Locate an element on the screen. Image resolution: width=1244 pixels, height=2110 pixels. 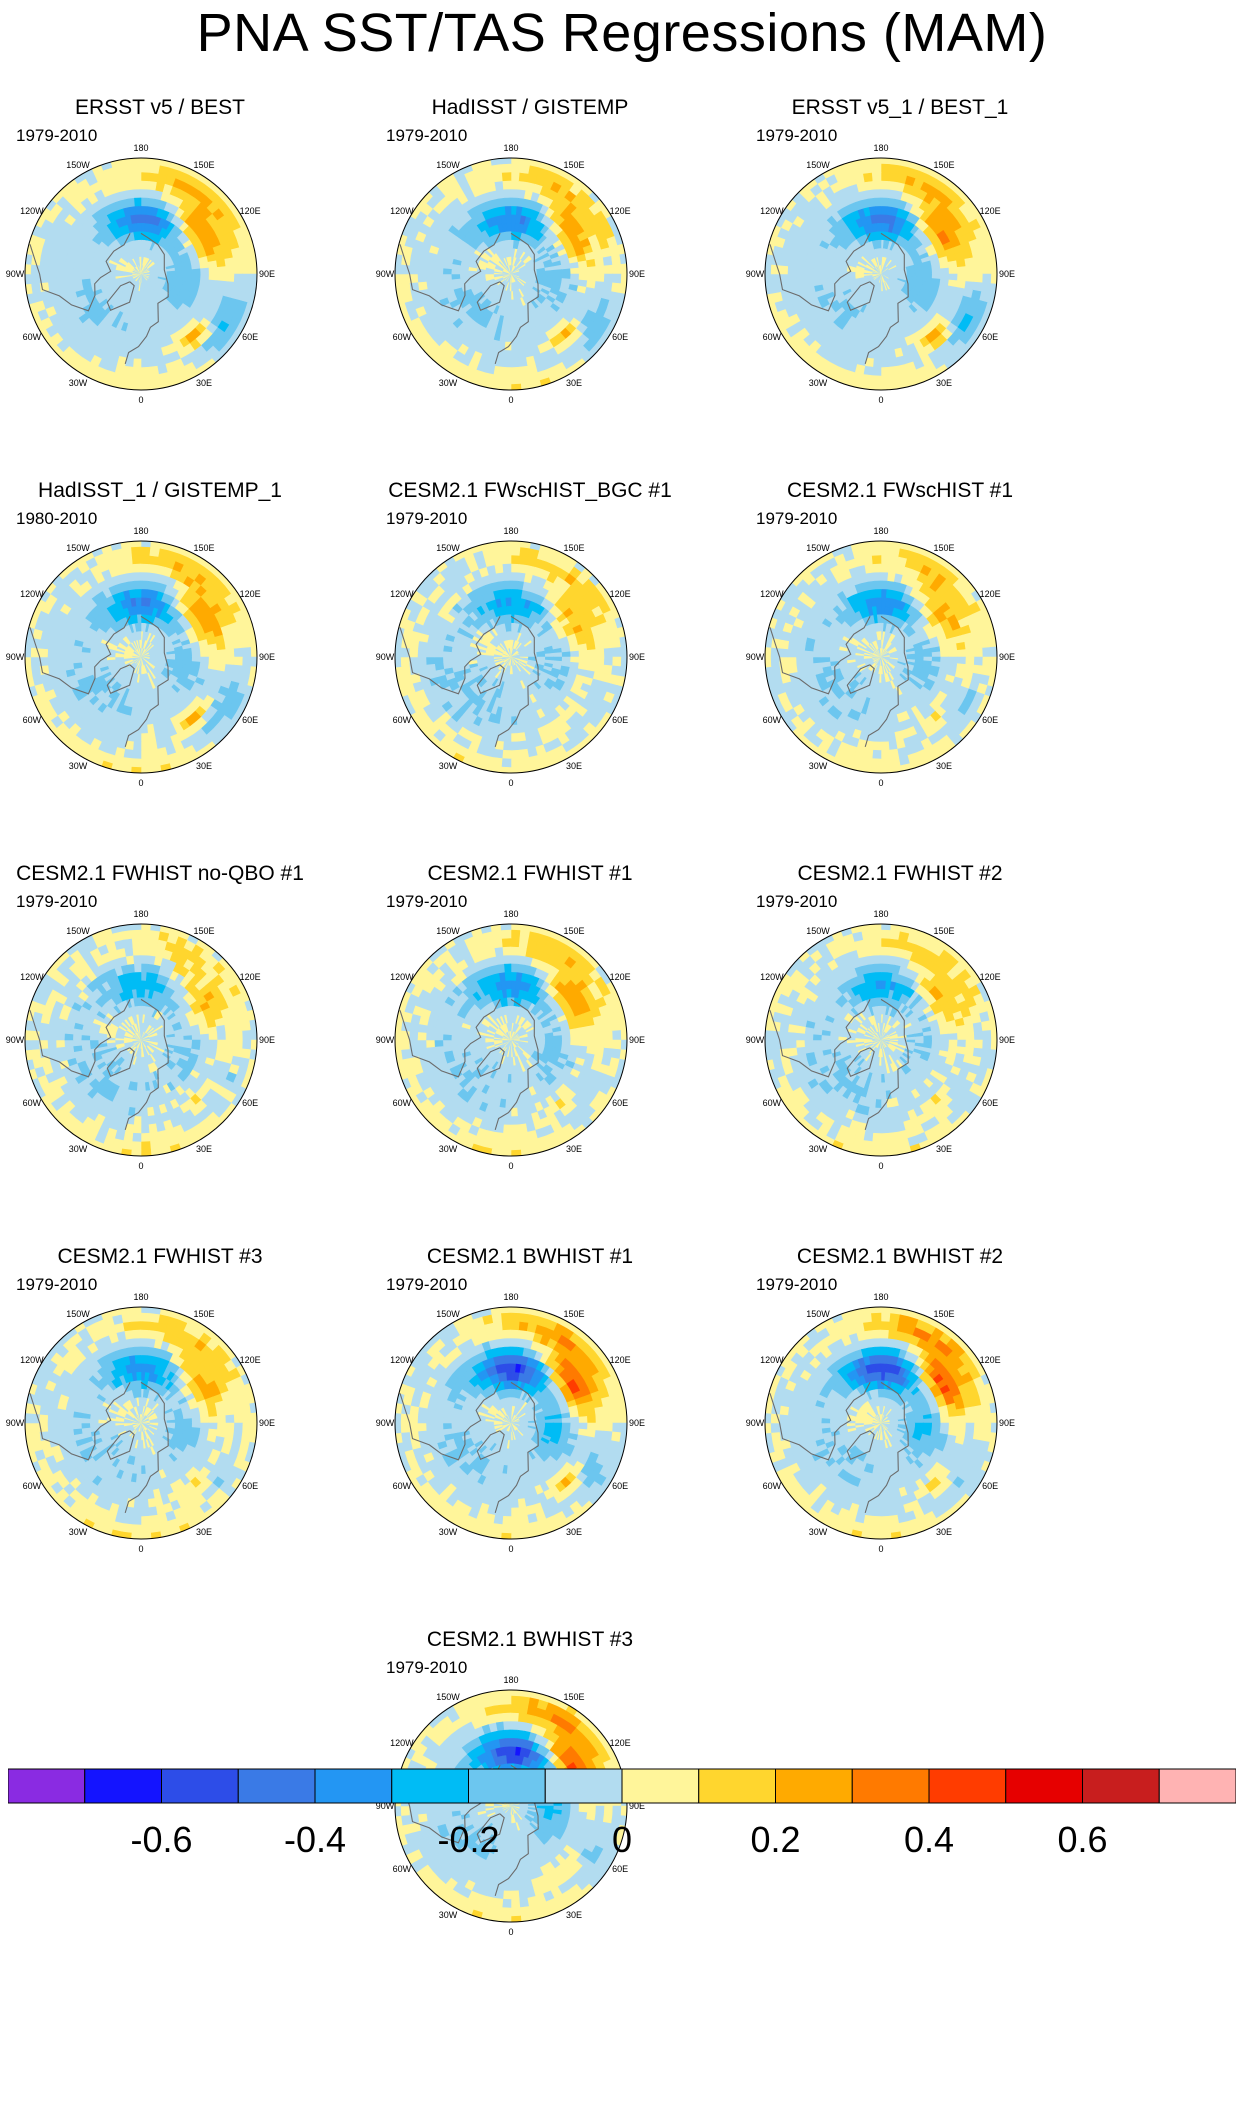
longitude-label: 60W is located at coordinates (32, 337).